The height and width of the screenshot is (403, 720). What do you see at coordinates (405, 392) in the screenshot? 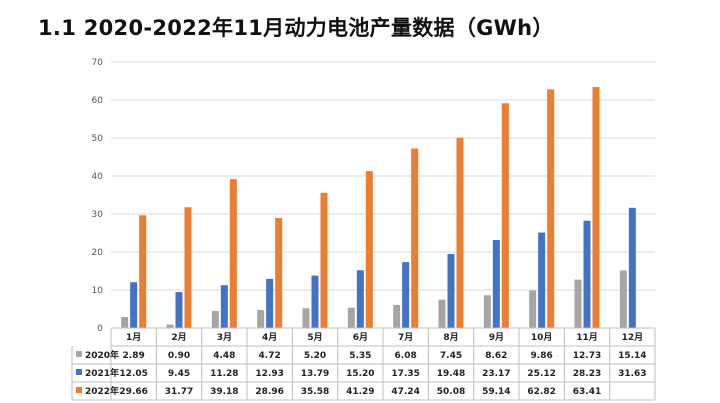
I see `data-label: 47.24` at bounding box center [405, 392].